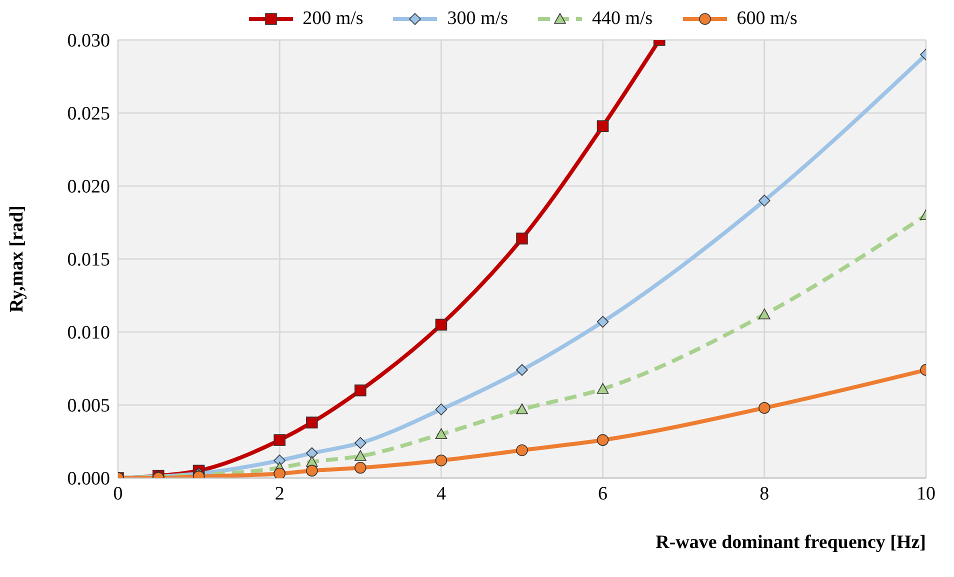 The height and width of the screenshot is (577, 954). Describe the element at coordinates (88, 41) in the screenshot. I see `y-tick-label: 0.030` at that location.